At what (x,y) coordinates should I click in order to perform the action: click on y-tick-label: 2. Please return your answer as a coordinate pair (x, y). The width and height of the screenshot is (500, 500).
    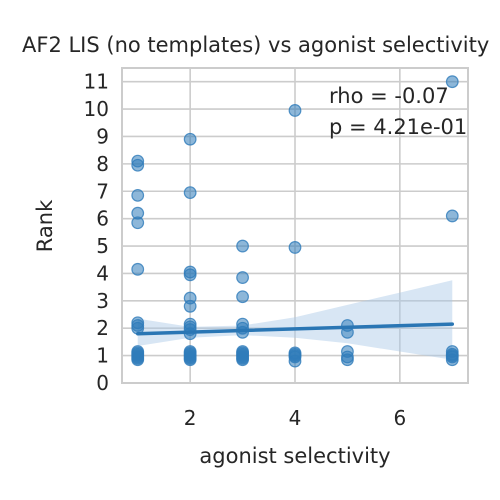
    Looking at the image, I should click on (102, 328).